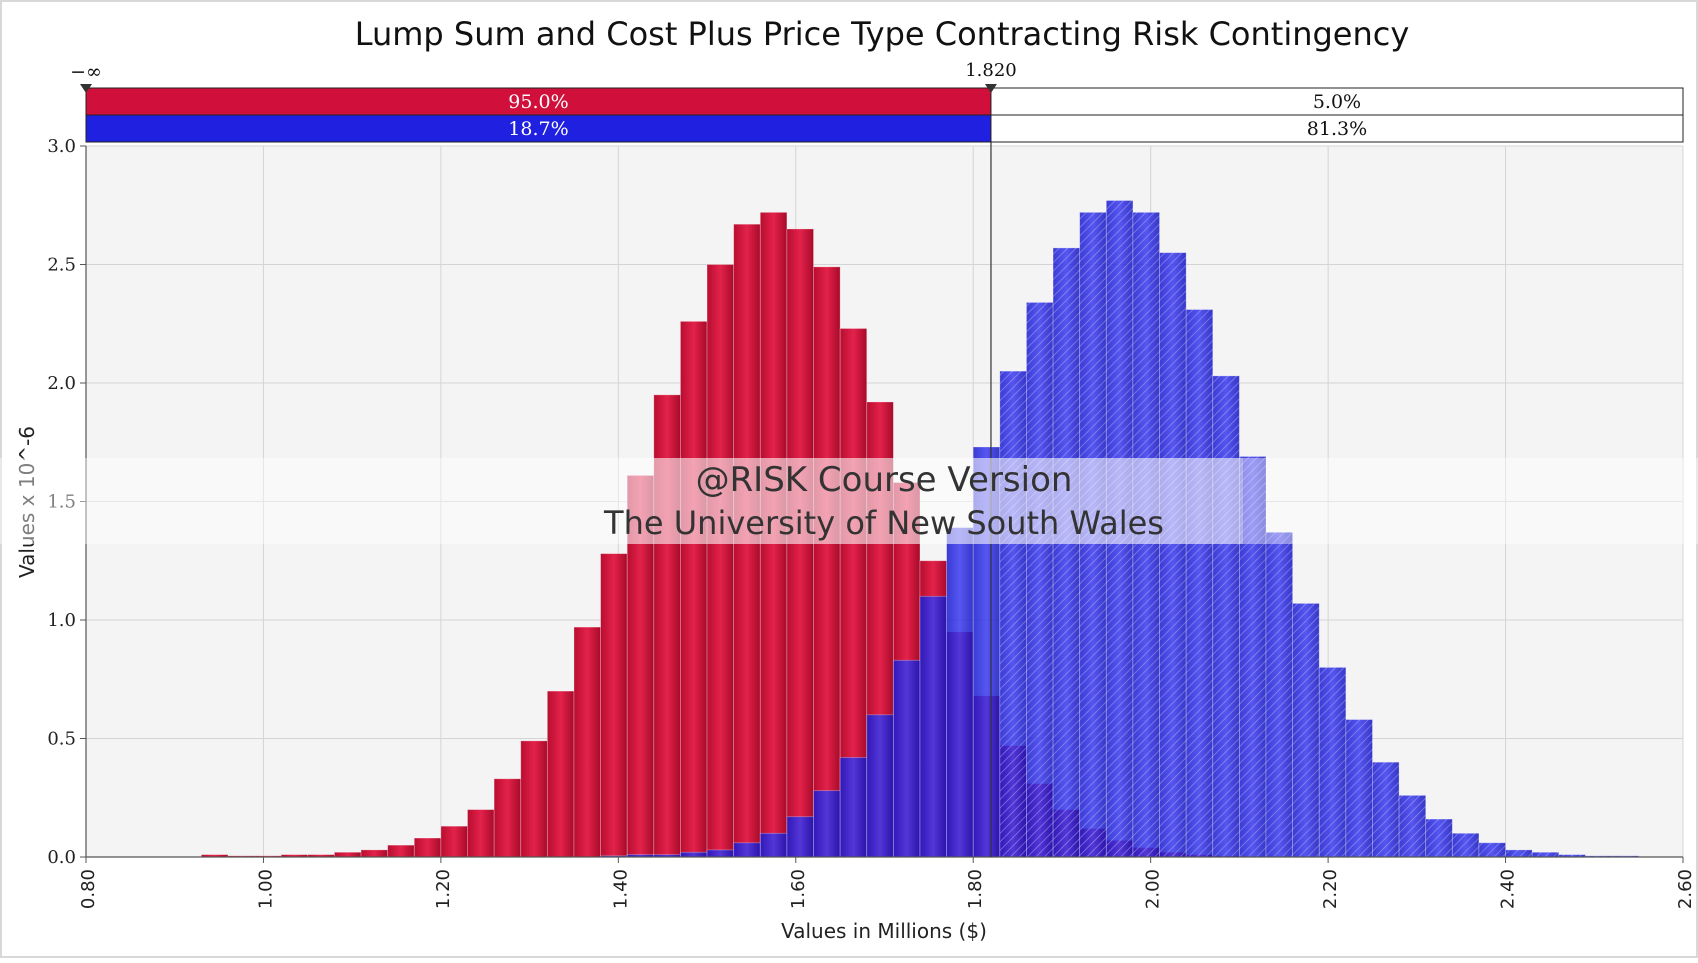 The height and width of the screenshot is (963, 1698). What do you see at coordinates (61, 502) in the screenshot?
I see `y-tick-label-3: 1.5` at bounding box center [61, 502].